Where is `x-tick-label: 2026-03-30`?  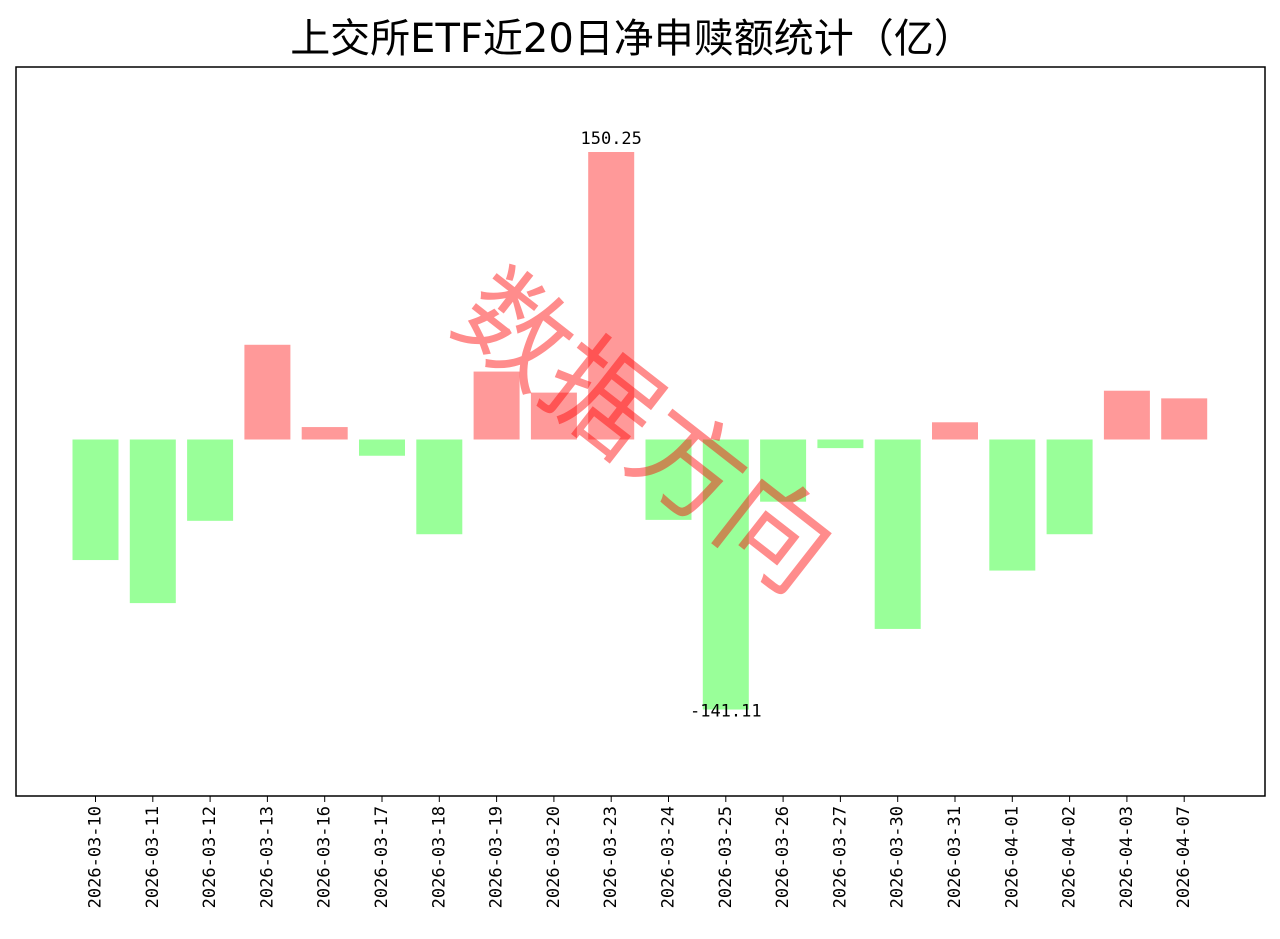
x-tick-label: 2026-03-30 is located at coordinates (898, 857).